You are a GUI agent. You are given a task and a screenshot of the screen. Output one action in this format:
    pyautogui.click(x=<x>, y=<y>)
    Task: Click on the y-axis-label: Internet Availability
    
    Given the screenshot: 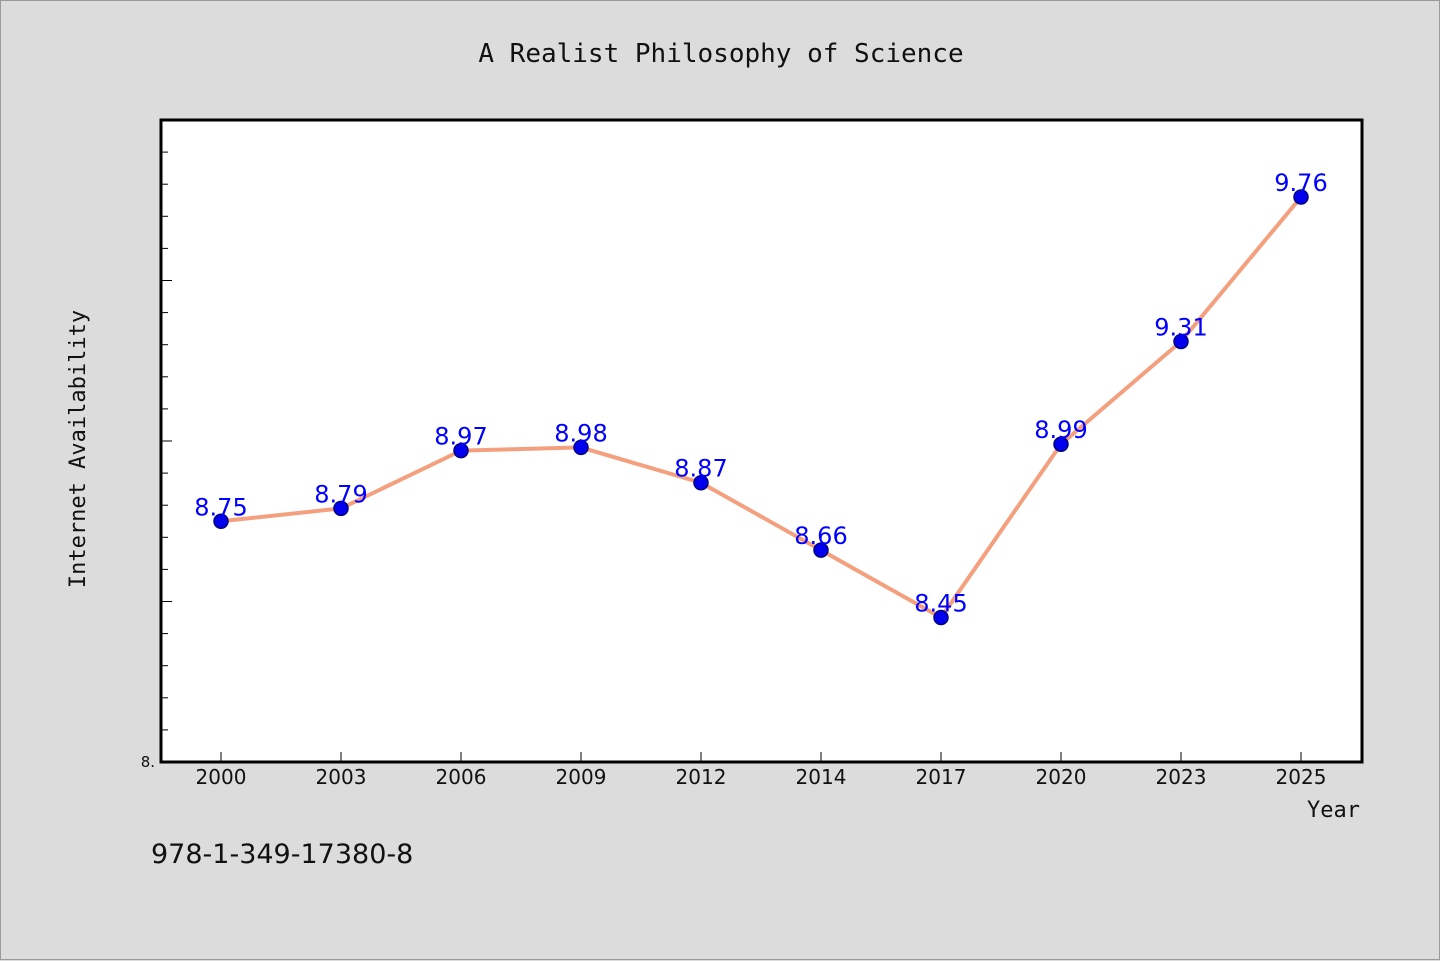 What is the action you would take?
    pyautogui.click(x=78, y=449)
    